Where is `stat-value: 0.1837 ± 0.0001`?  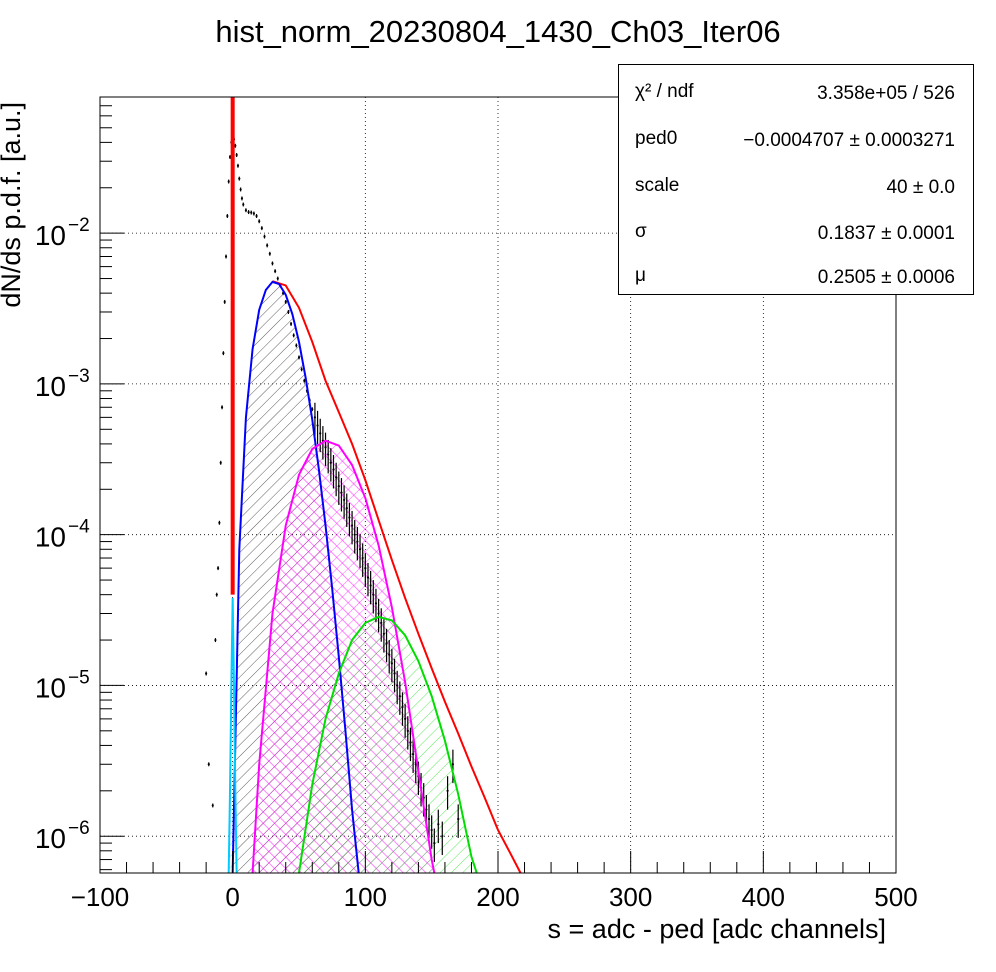
stat-value: 0.1837 ± 0.0001 is located at coordinates (886, 233).